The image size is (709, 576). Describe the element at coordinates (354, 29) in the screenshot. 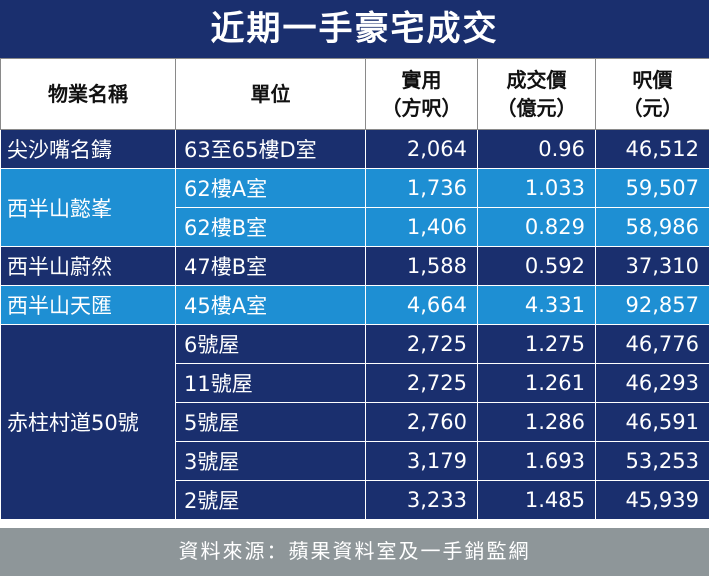

I see `table-title: 近期一手豪宅成交` at that location.